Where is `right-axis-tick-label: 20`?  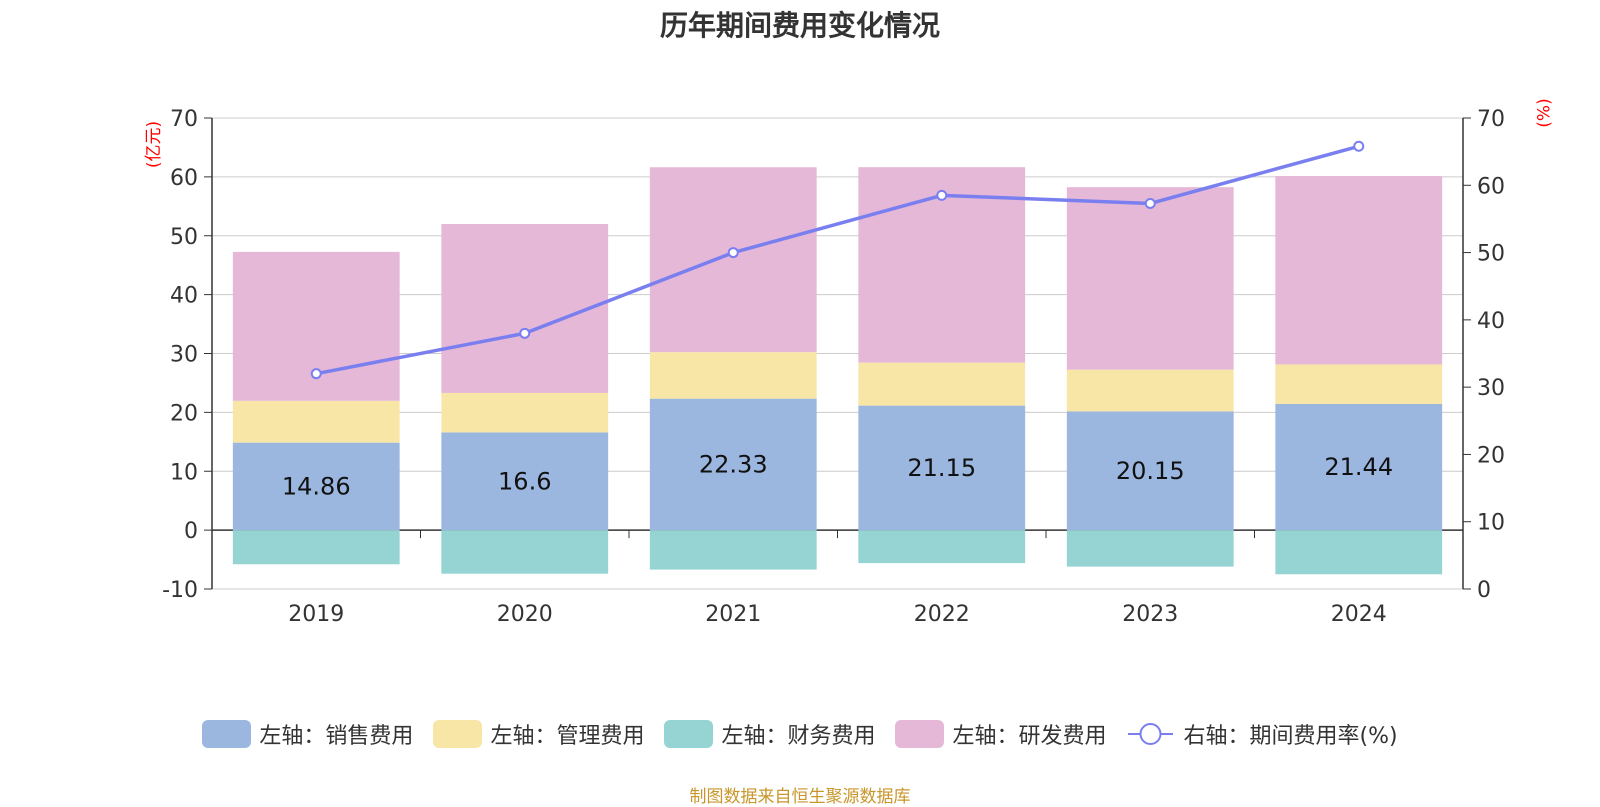 right-axis-tick-label: 20 is located at coordinates (1491, 455).